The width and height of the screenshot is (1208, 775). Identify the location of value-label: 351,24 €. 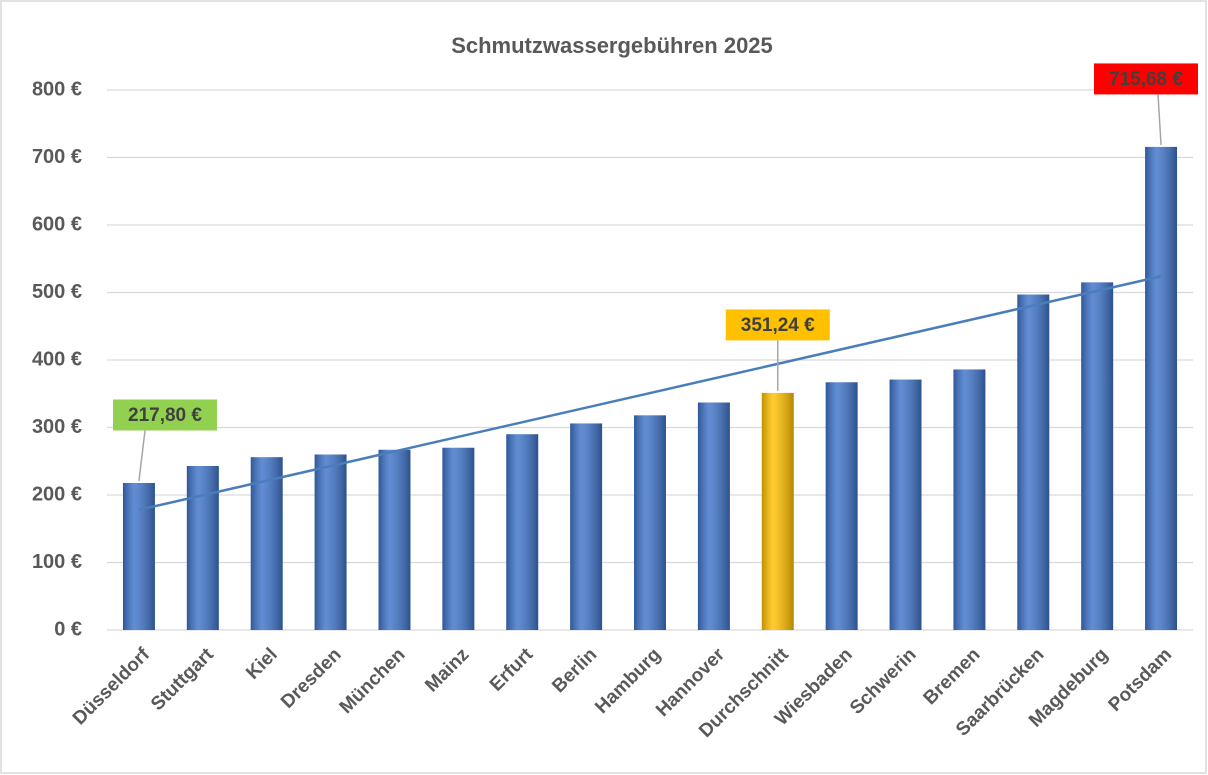
(778, 325).